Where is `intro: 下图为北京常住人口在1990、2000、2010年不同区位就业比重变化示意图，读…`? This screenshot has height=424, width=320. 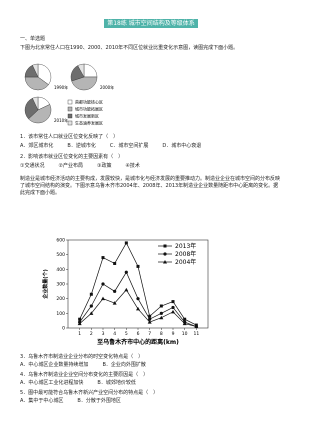 intro: 下图为北京常住人口在1990、2000、2010年不同区位就业比重变化示意图，读… is located at coordinates (129, 48).